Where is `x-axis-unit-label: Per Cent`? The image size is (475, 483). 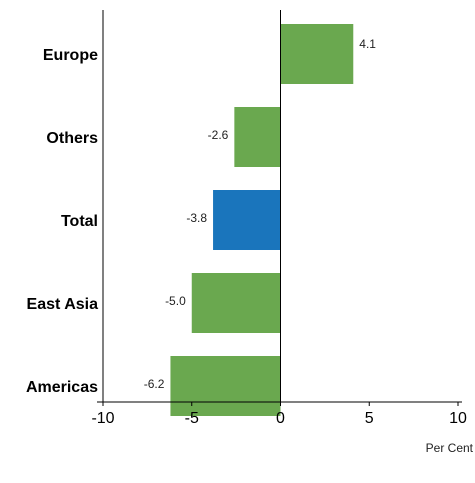
x-axis-unit-label: Per Cent is located at coordinates (450, 448).